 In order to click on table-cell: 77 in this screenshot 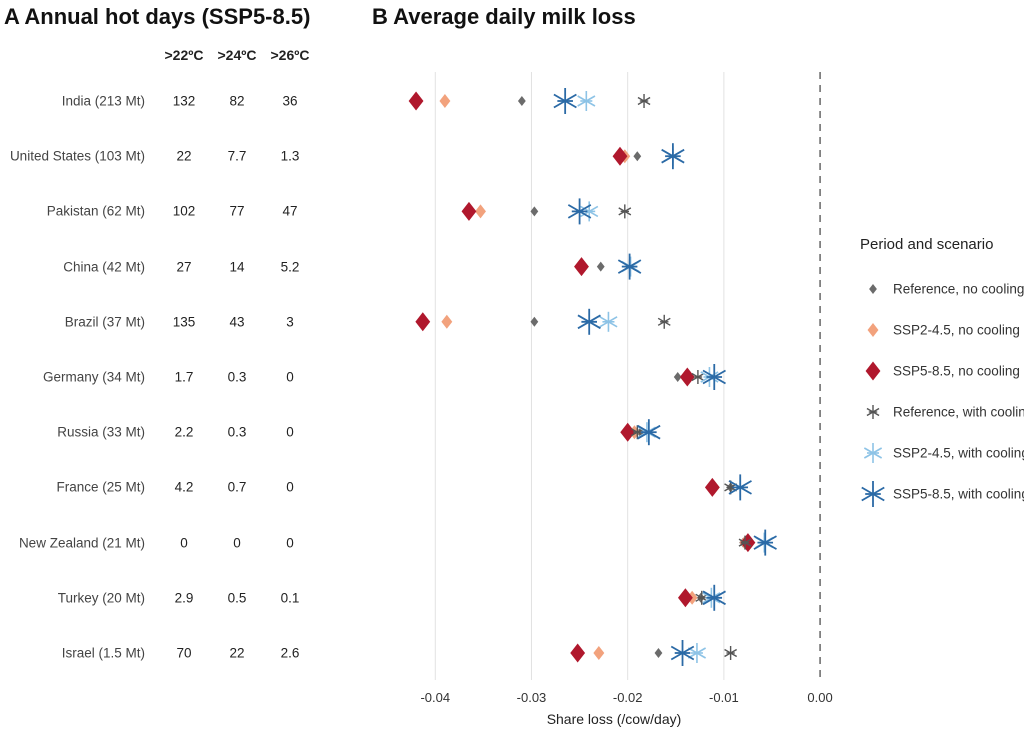, I will do `click(237, 211)`.